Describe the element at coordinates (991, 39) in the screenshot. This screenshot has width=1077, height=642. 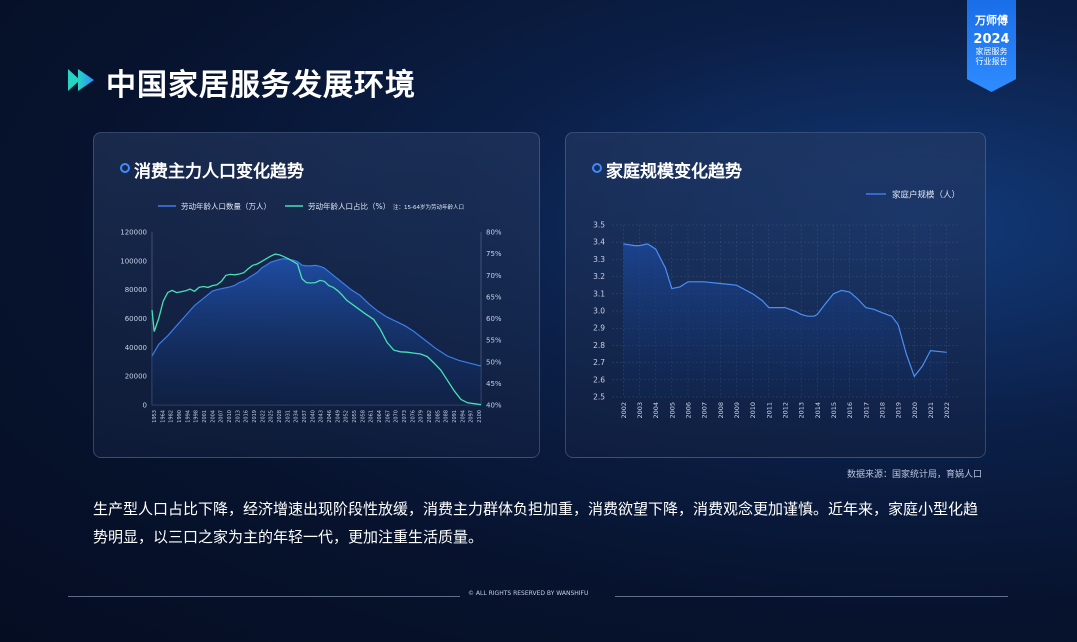
I see `badge-year: 2024` at that location.